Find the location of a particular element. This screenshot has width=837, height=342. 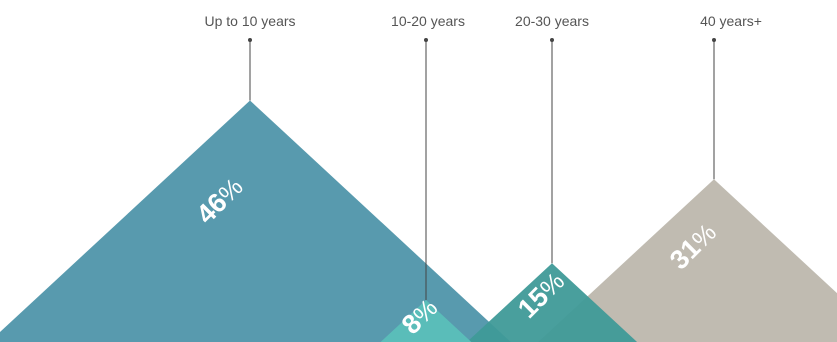

category-label-40-years: 40 years+ is located at coordinates (731, 21).